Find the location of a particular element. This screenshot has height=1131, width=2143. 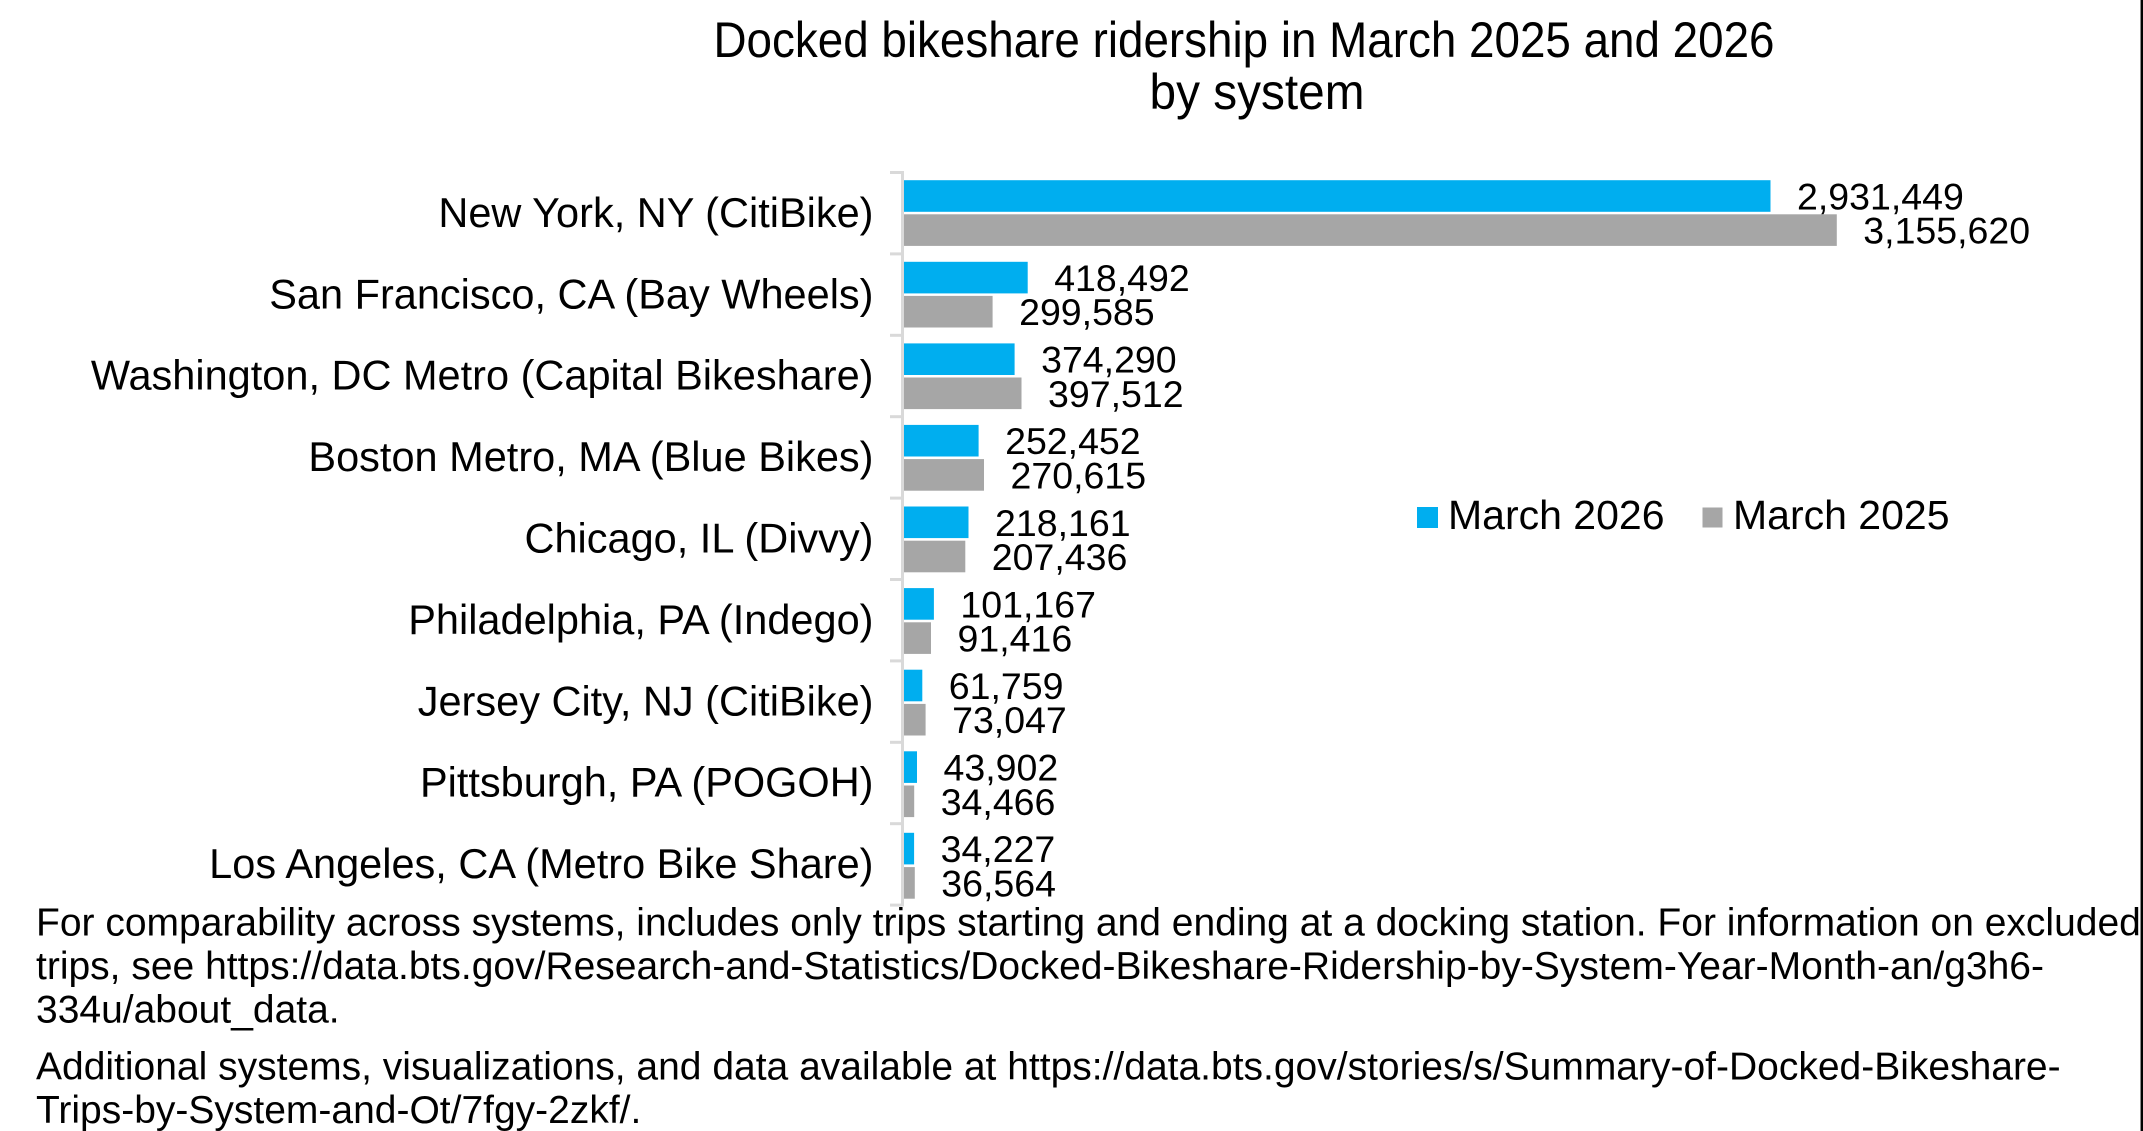

svg-text: March 2025 is located at coordinates (1841, 515).